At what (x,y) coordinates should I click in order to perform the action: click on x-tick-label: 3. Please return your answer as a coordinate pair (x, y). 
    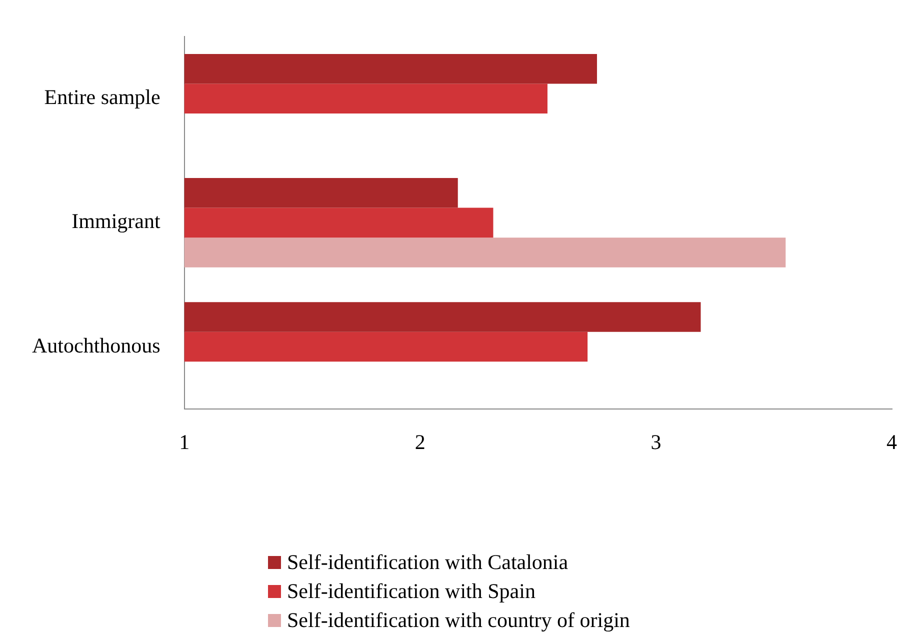
    Looking at the image, I should click on (656, 442).